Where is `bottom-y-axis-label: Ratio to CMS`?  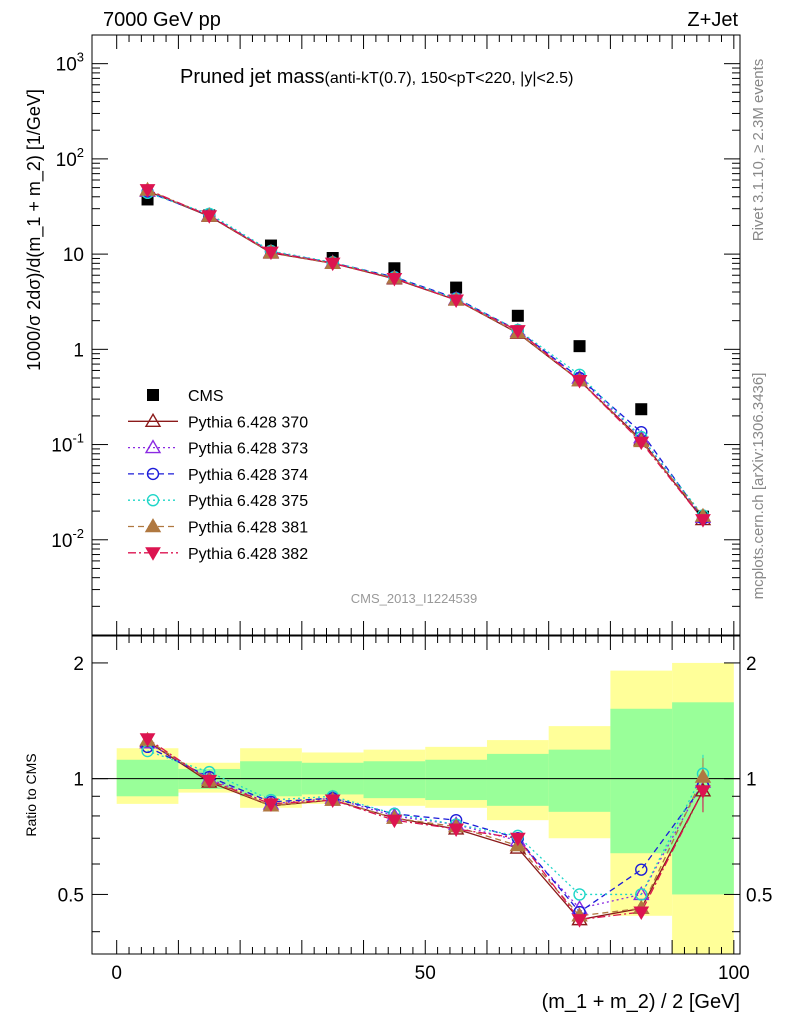 bottom-y-axis-label: Ratio to CMS is located at coordinates (31, 794).